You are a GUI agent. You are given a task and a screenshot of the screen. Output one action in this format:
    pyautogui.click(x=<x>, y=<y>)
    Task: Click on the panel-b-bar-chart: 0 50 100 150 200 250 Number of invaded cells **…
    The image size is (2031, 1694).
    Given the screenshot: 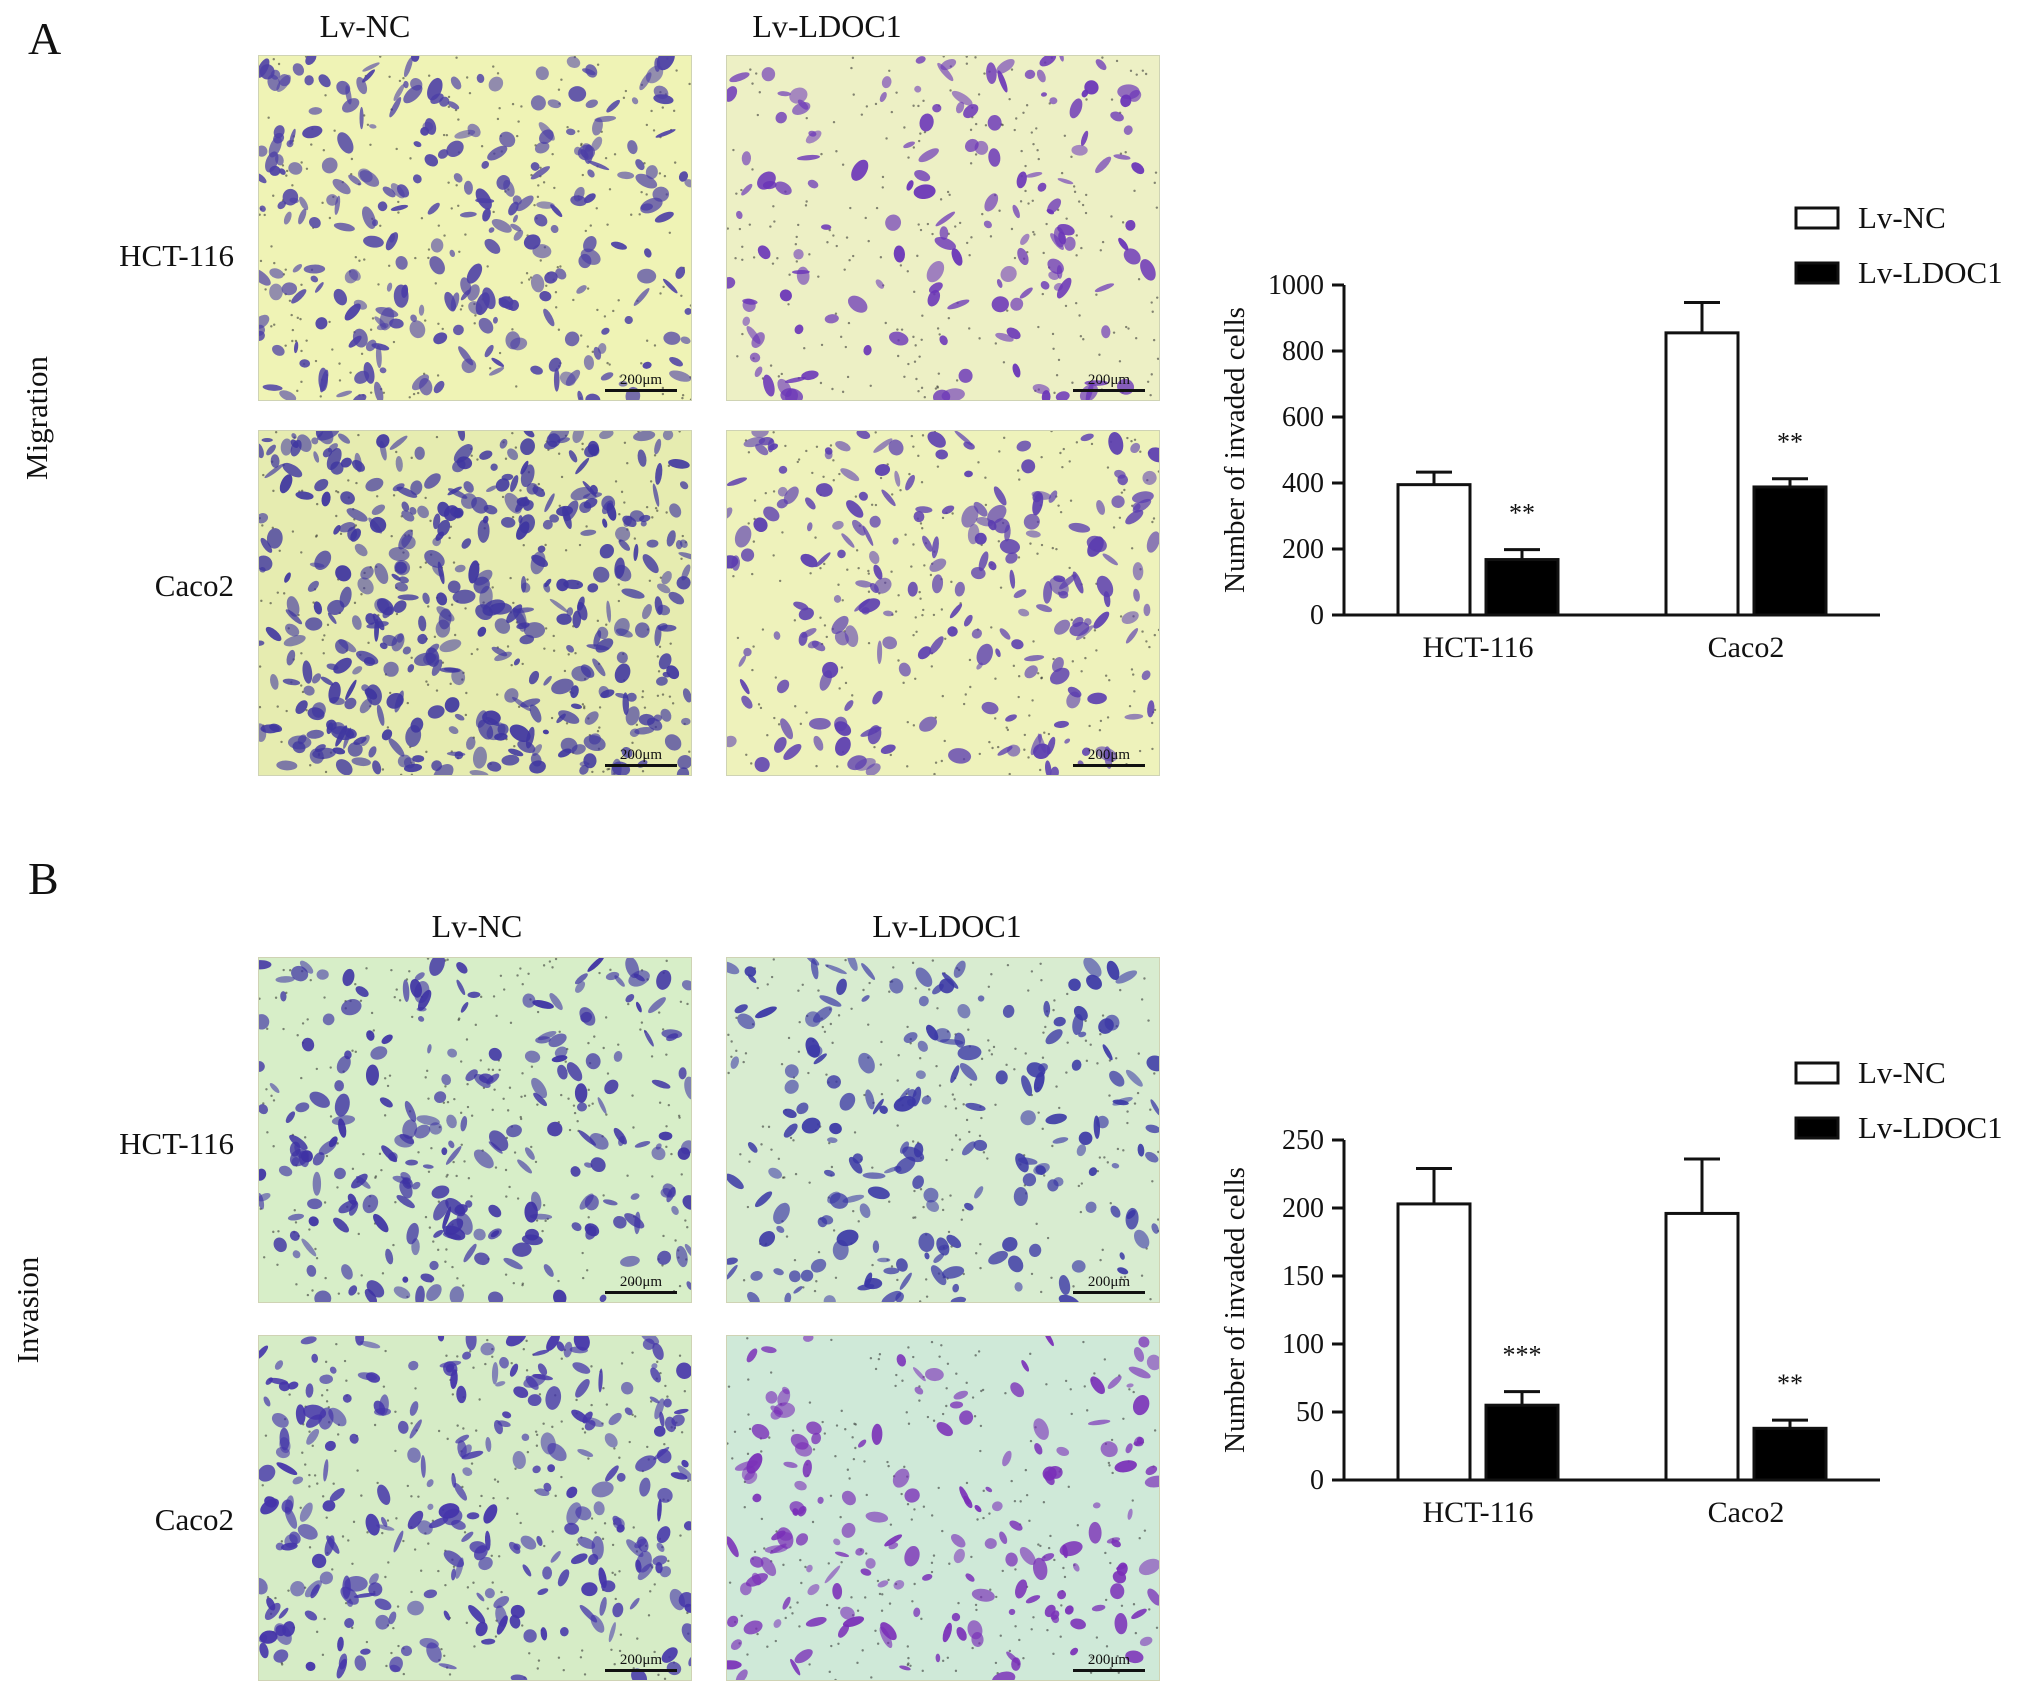 What is the action you would take?
    pyautogui.click(x=1610, y=1300)
    